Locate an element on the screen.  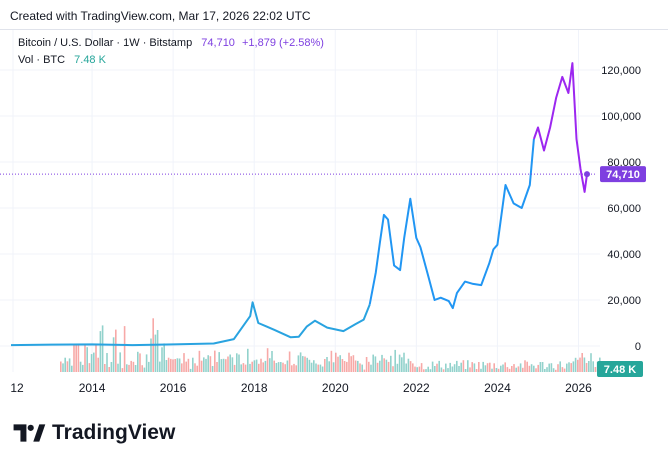
y-axis-tick-label: 0 is located at coordinates (638, 347).